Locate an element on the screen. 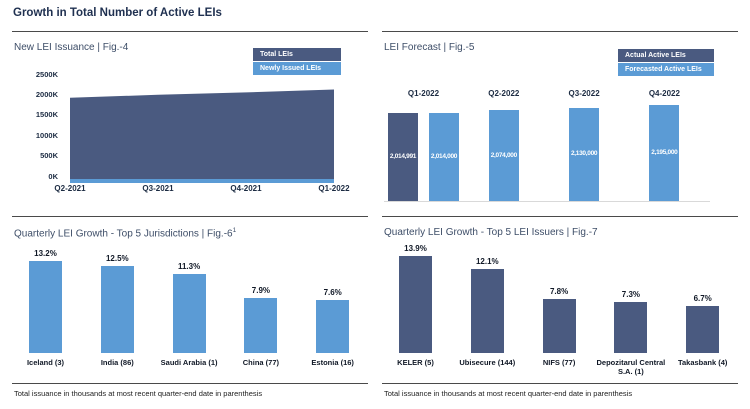 This screenshot has height=409, width=750. y-tick-2500K: 2500K is located at coordinates (46, 74).